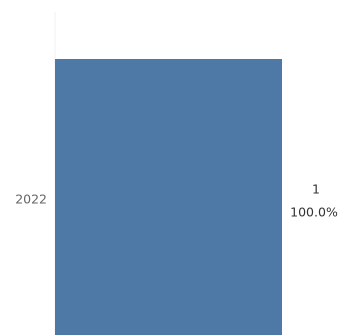 This screenshot has height=335, width=344. What do you see at coordinates (316, 189) in the screenshot?
I see `value-label: 1` at bounding box center [316, 189].